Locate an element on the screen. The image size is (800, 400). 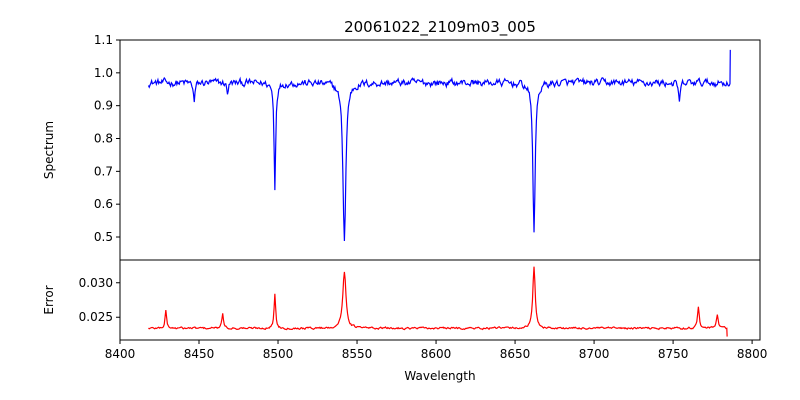
x-tick-label: 8600 is located at coordinates (436, 354).